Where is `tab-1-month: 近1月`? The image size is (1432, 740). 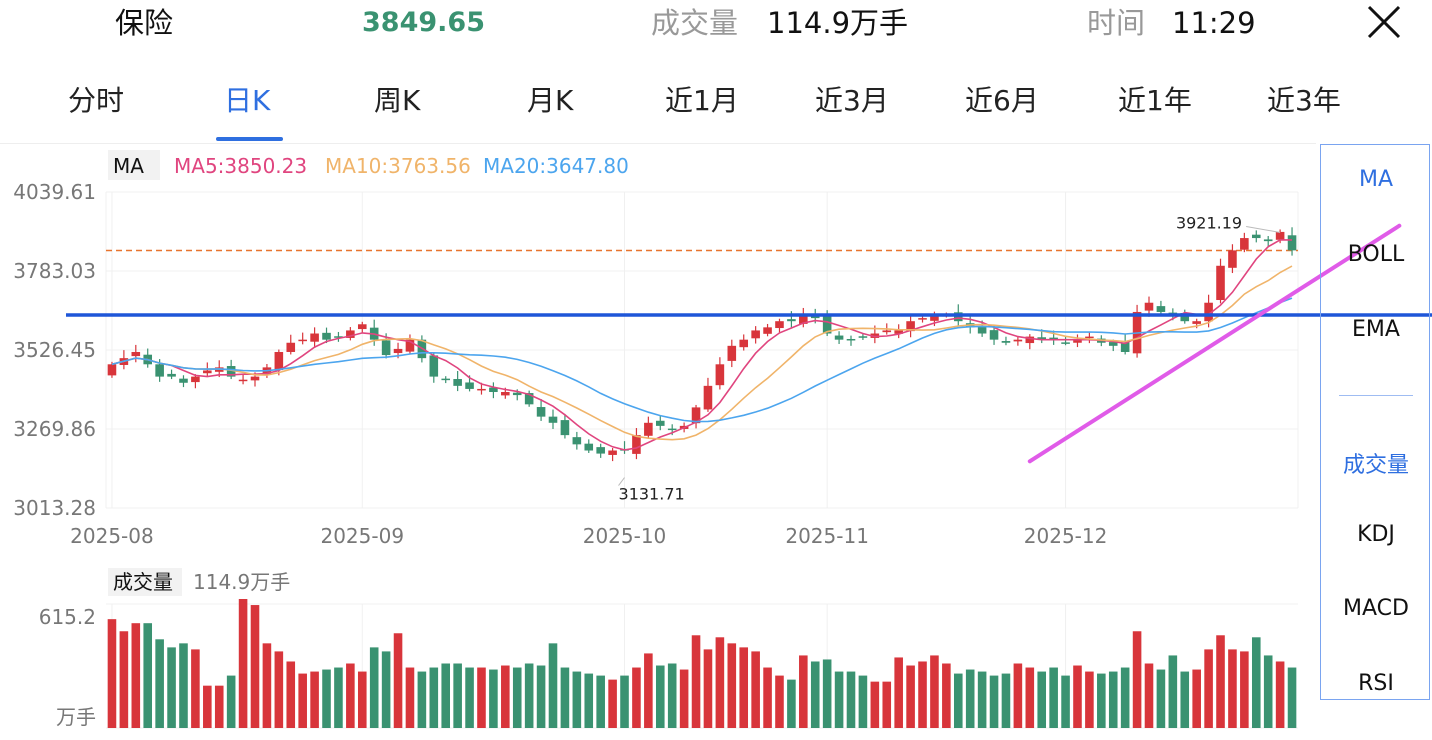 tab-1-month: 近1月 is located at coordinates (702, 100).